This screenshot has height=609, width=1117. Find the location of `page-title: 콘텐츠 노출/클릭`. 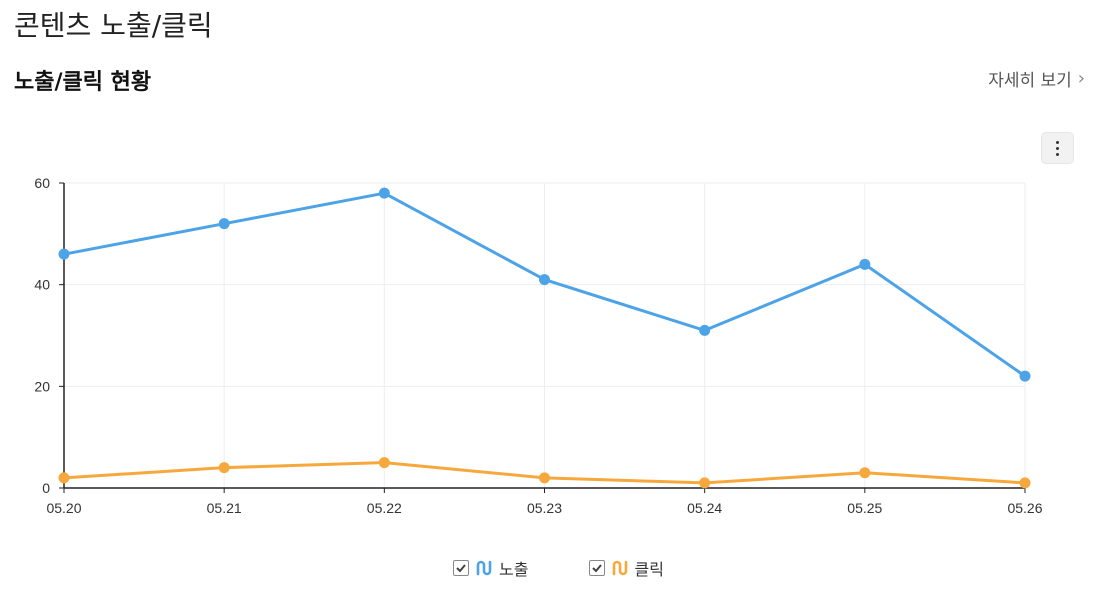

page-title: 콘텐츠 노출/클릭 is located at coordinates (113, 25).